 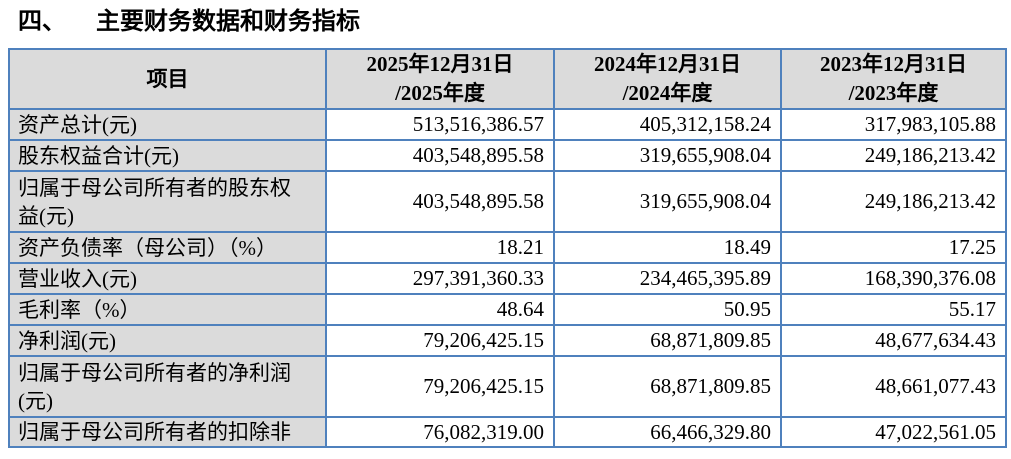 I want to click on row-value-2025: 48.64, so click(x=440, y=309).